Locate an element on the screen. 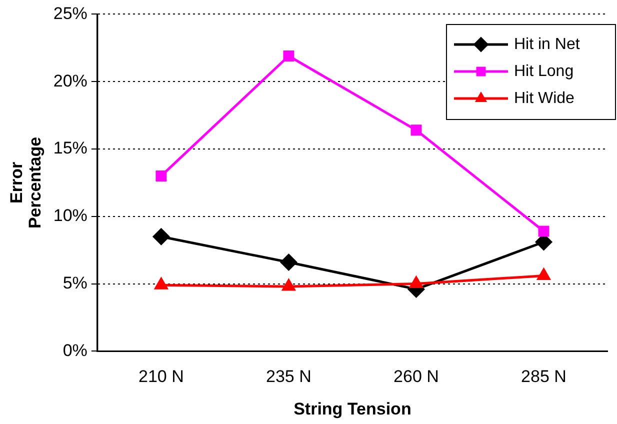 This screenshot has height=424, width=617. legend-label: Hit in Net is located at coordinates (547, 44).